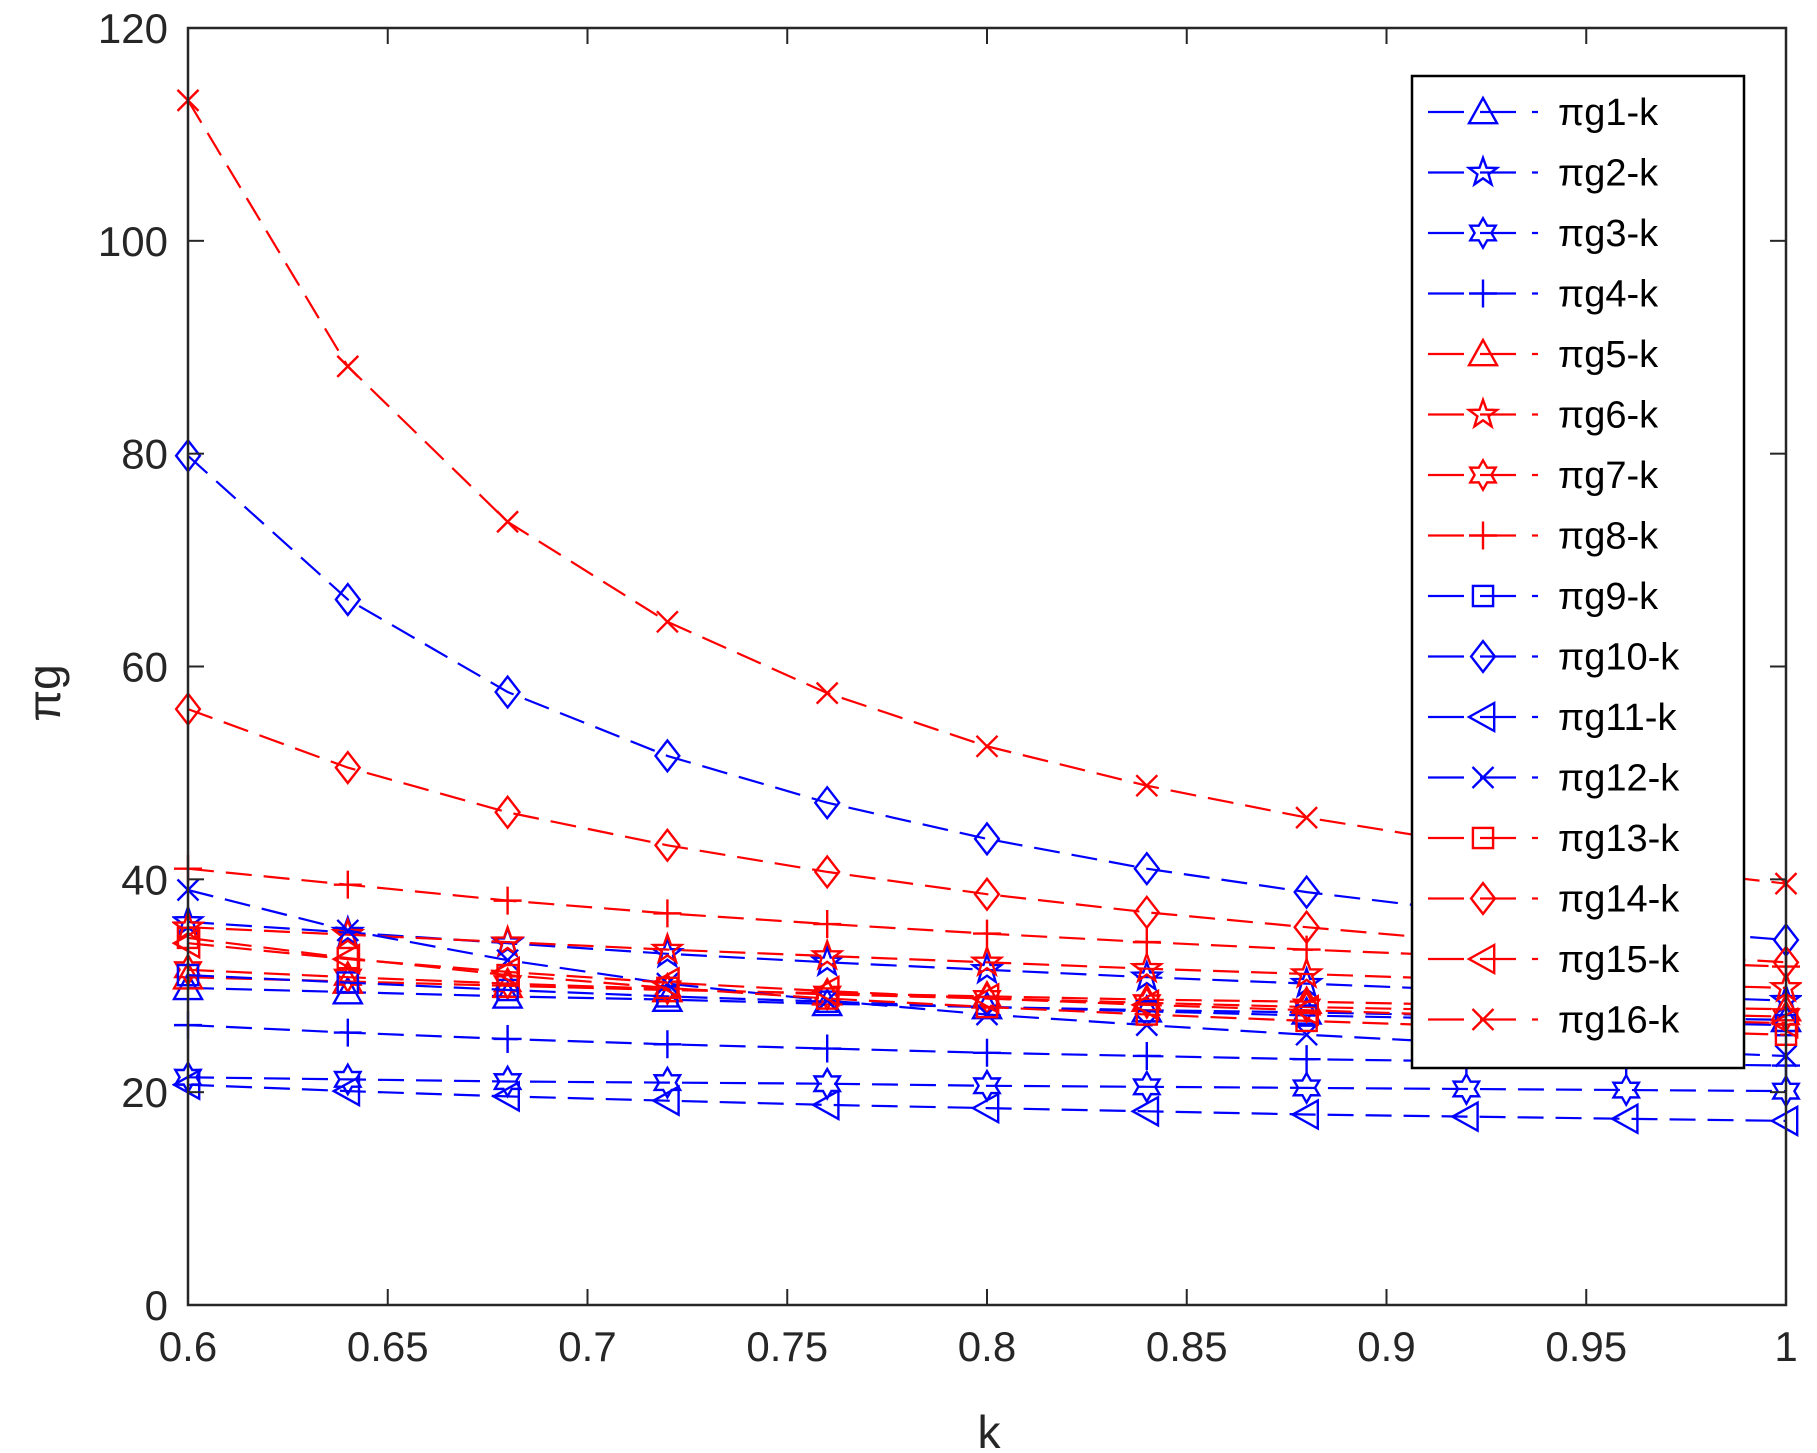  I want to click on legend-item-10: πg10-k, so click(1554, 658).